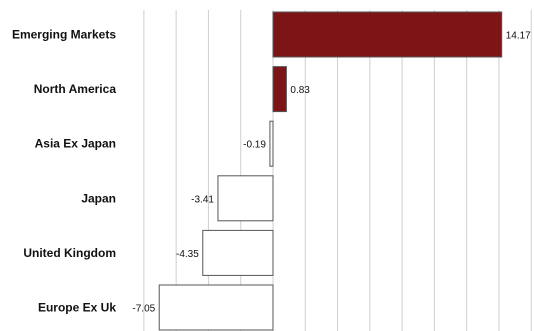 The height and width of the screenshot is (331, 534). What do you see at coordinates (245, 198) in the screenshot?
I see `bar-japan` at bounding box center [245, 198].